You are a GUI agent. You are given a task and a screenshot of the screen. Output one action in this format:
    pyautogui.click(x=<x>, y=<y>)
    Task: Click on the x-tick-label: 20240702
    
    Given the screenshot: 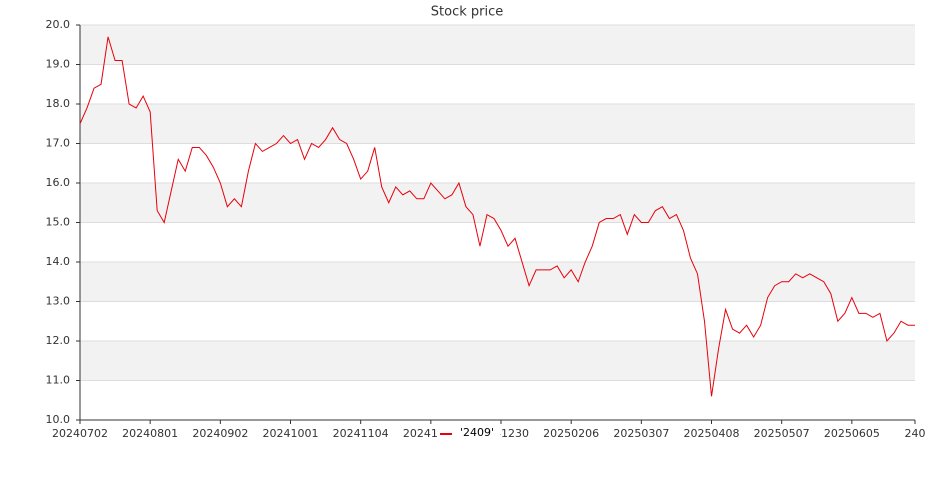 What is the action you would take?
    pyautogui.click(x=80, y=433)
    